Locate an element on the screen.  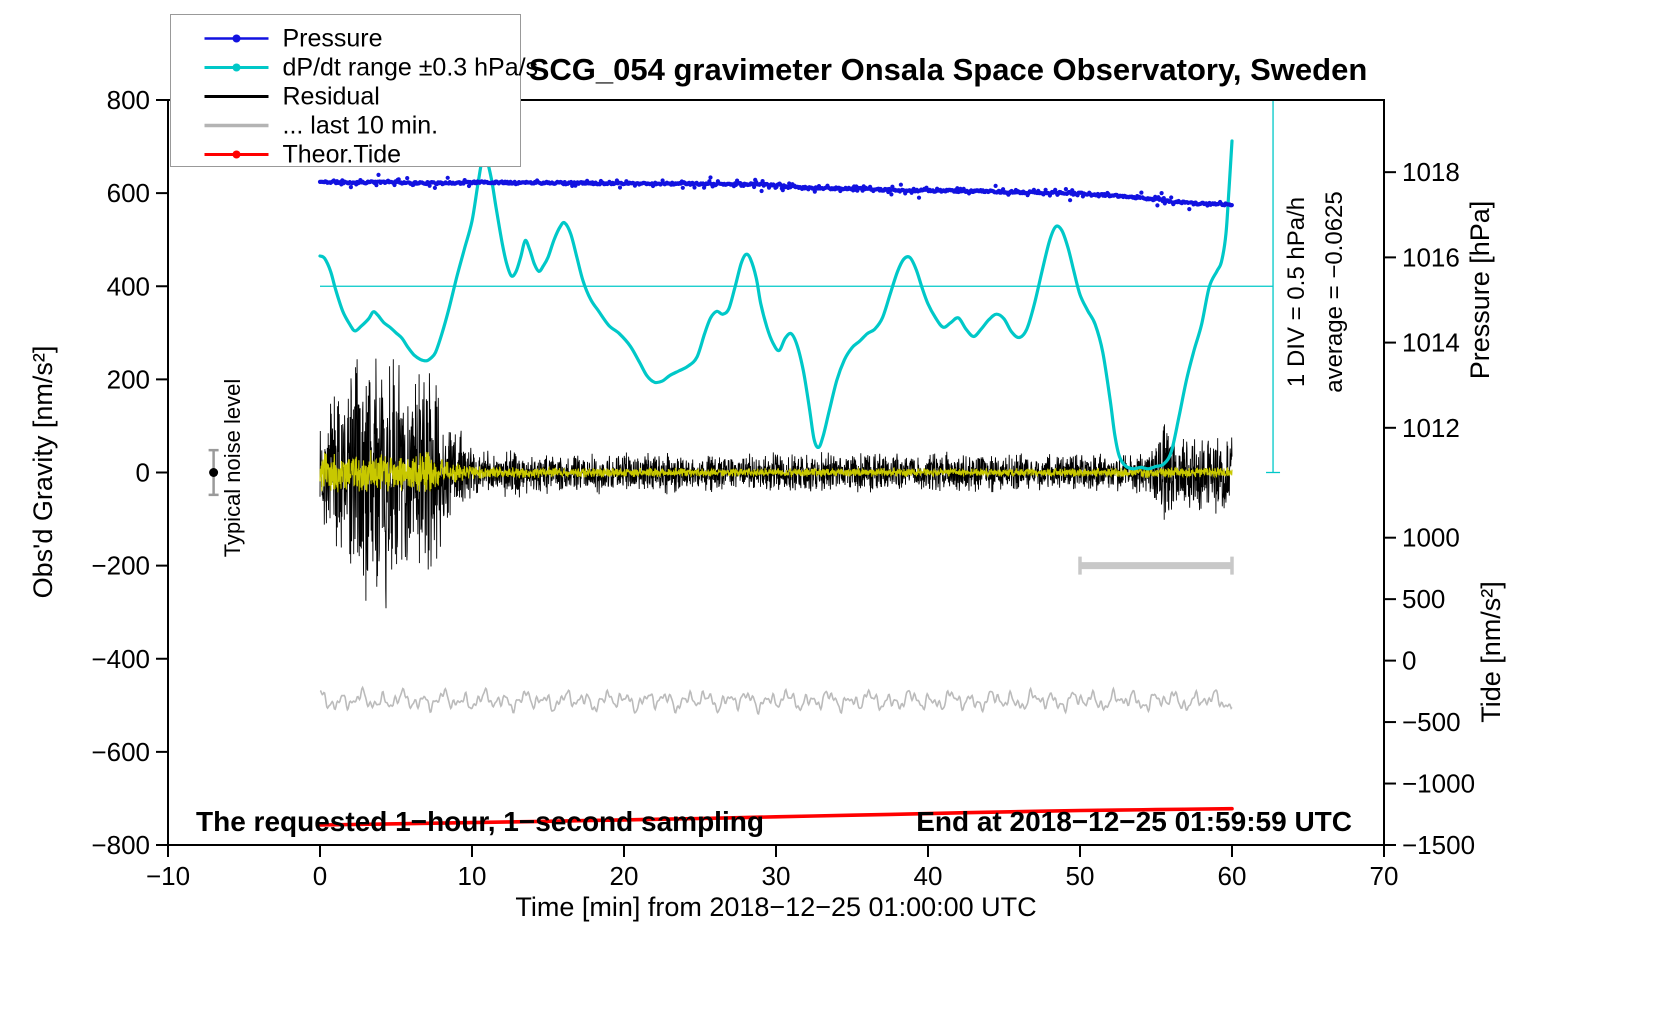
average-label: average = −0.0625 is located at coordinates (1334, 292).